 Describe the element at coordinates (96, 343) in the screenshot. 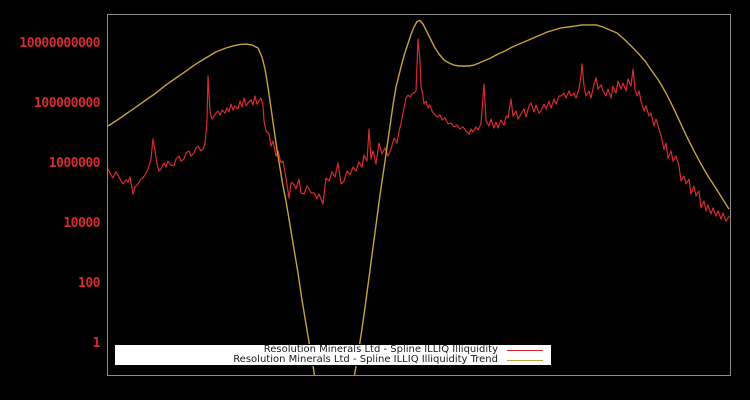

I see `y-tick-label: 1` at that location.